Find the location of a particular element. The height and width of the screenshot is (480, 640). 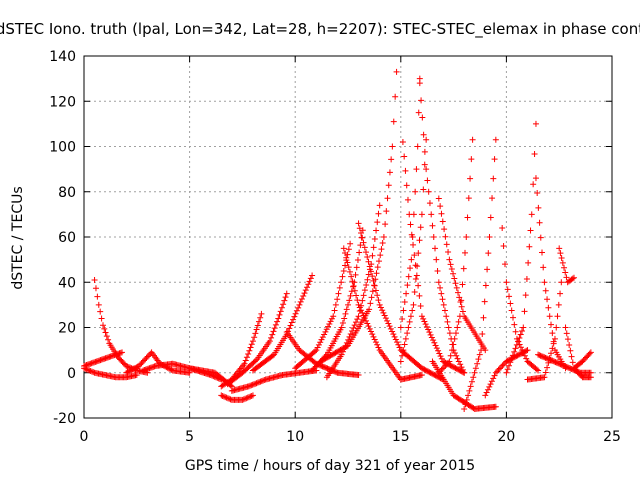

y-axis-label: dSTEC / TECUs is located at coordinates (18, 237).